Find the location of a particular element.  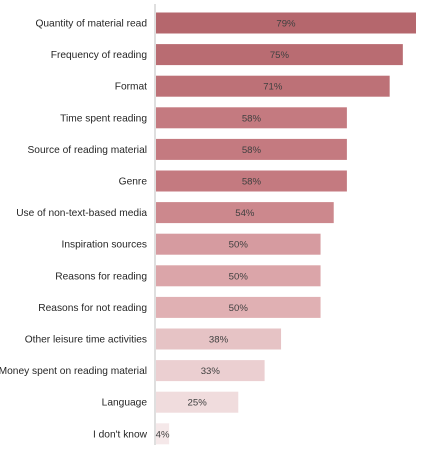

data-label: 75% is located at coordinates (280, 55).